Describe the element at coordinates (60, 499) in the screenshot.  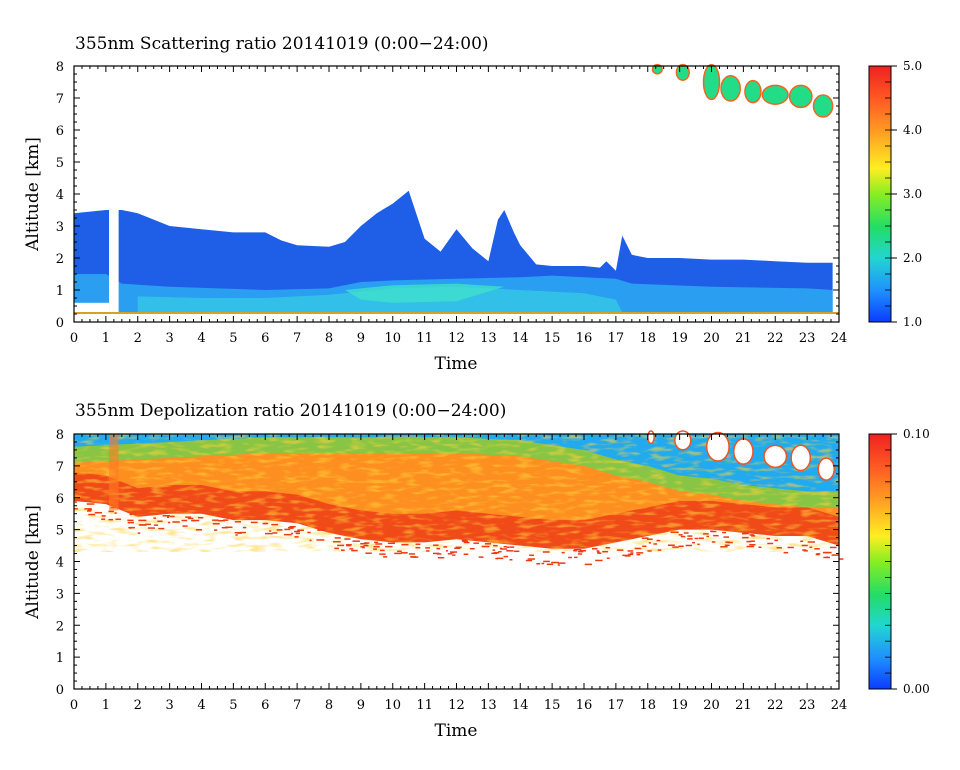
I see `y-tick-label: 6` at that location.